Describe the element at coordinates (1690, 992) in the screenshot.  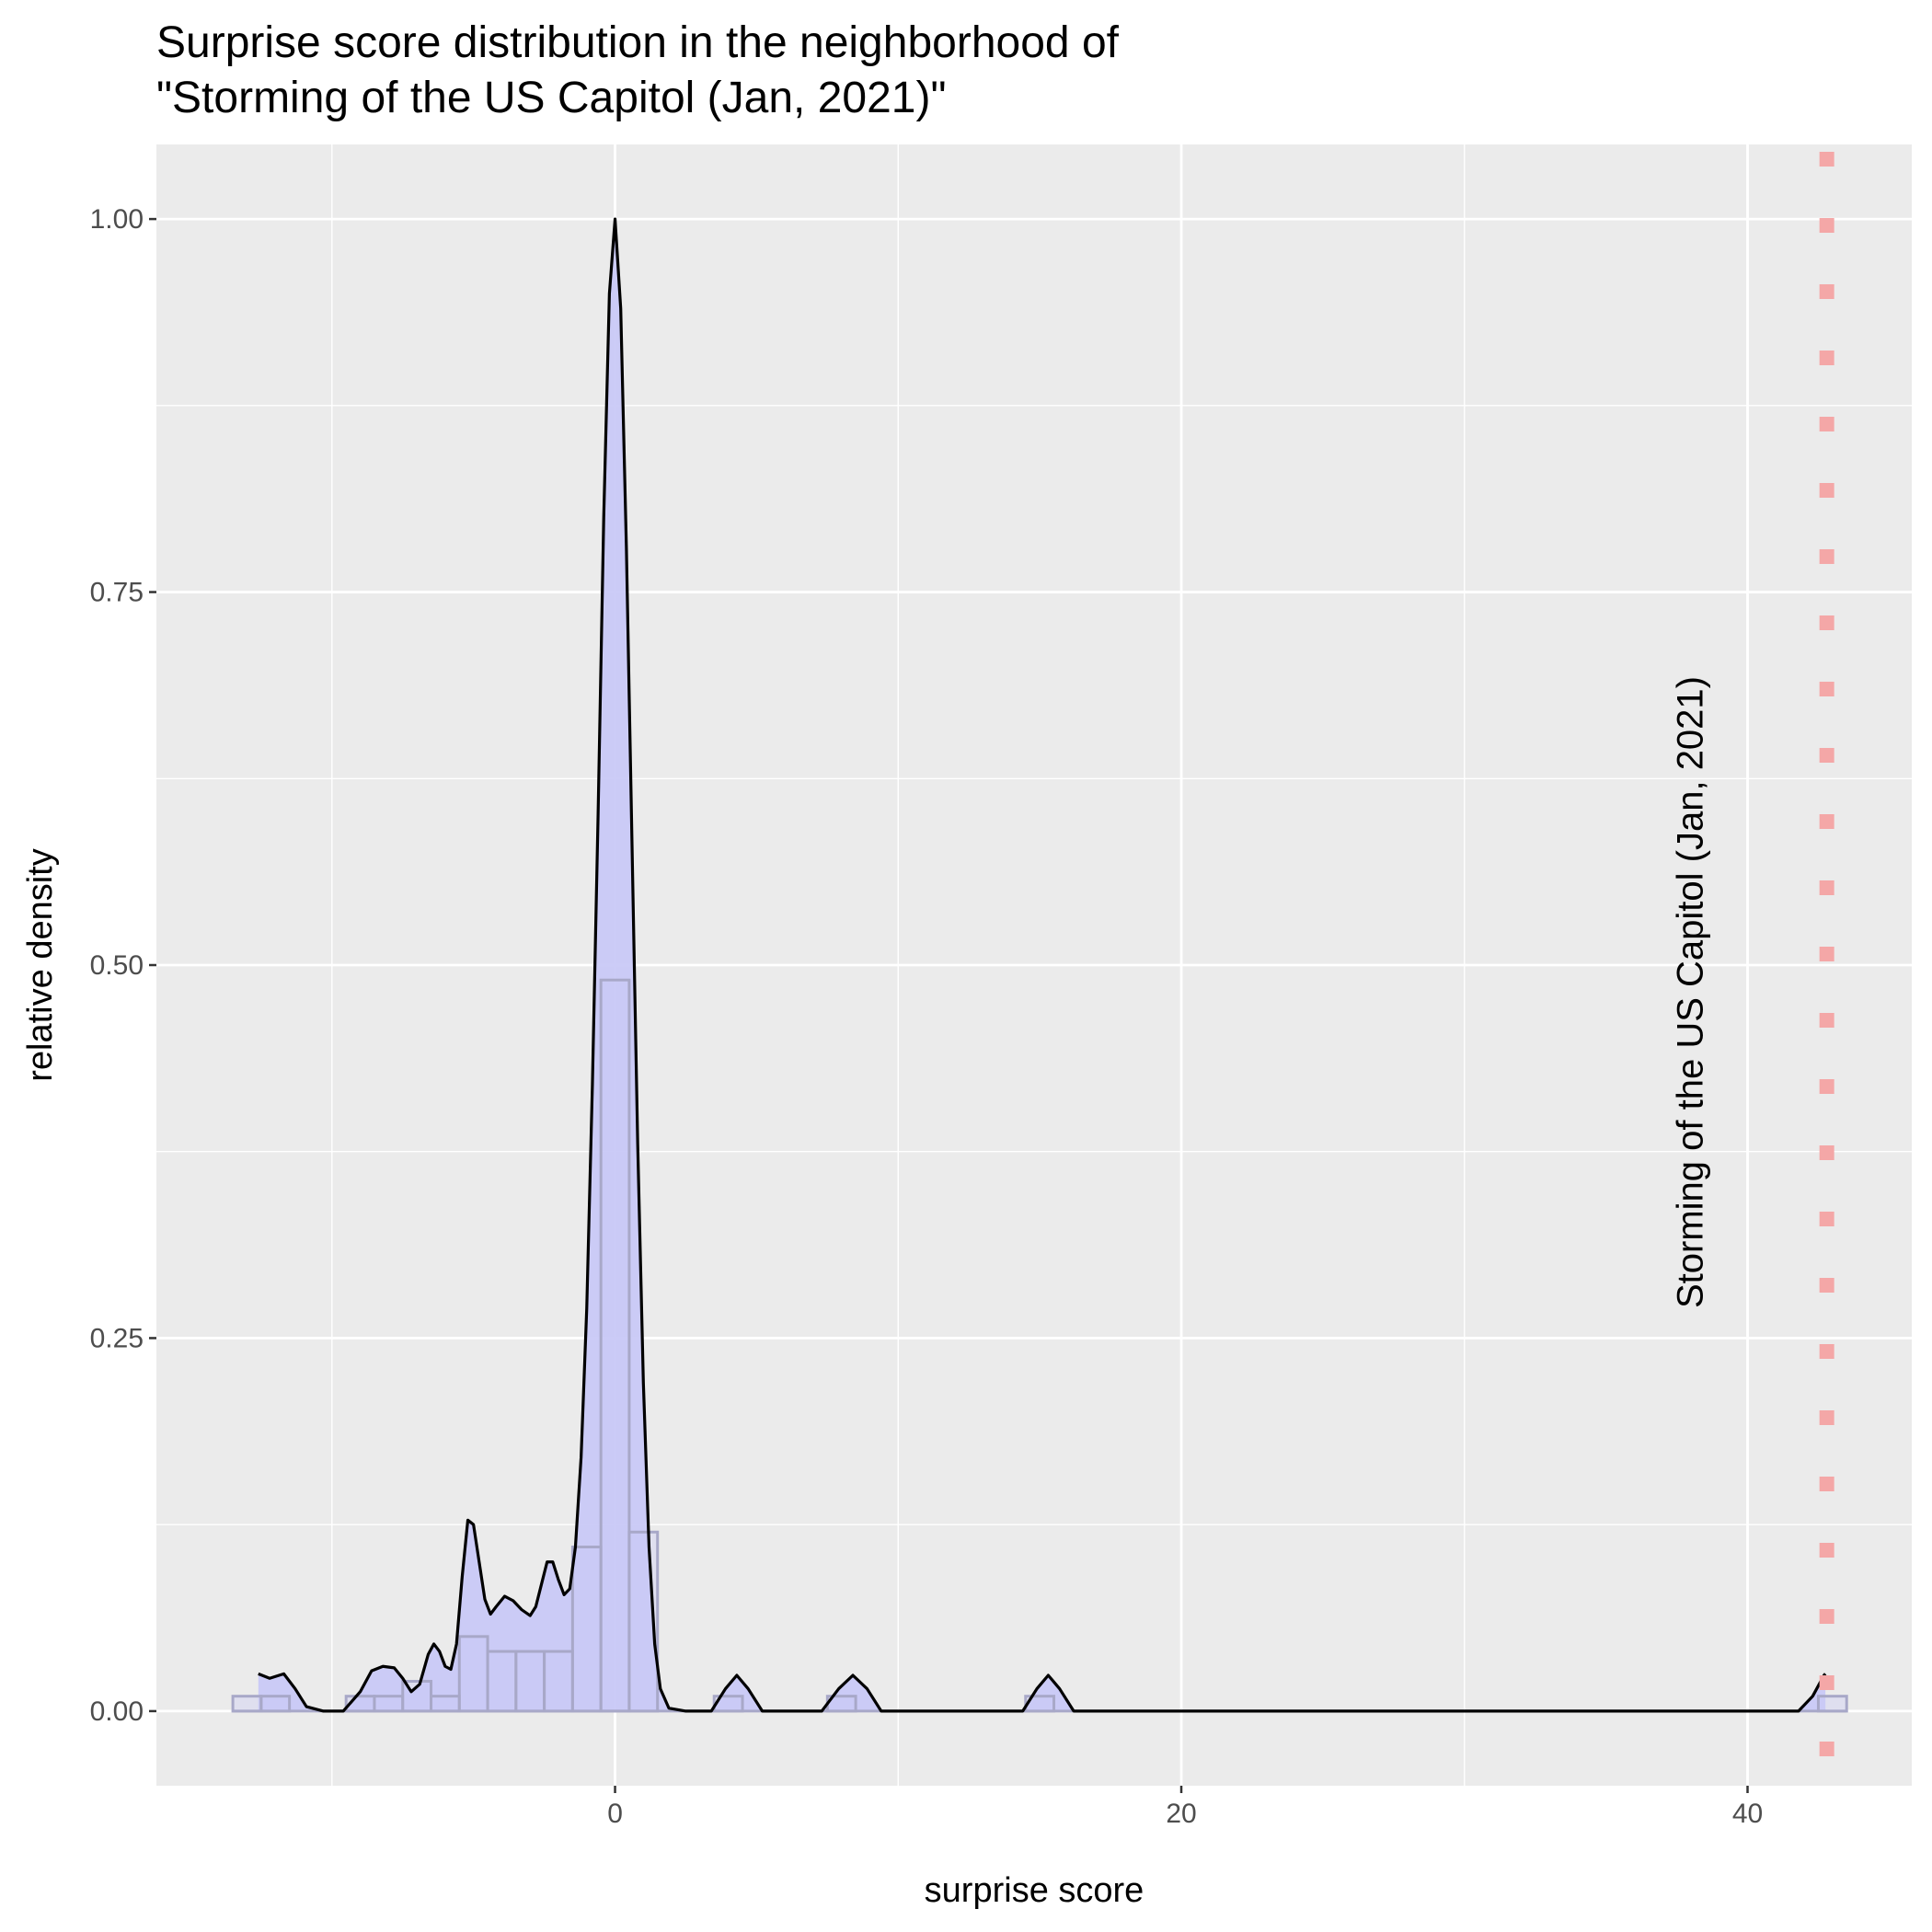
I see `reference-line-label: Storming of the US Capitol (Jan, 2021)` at that location.